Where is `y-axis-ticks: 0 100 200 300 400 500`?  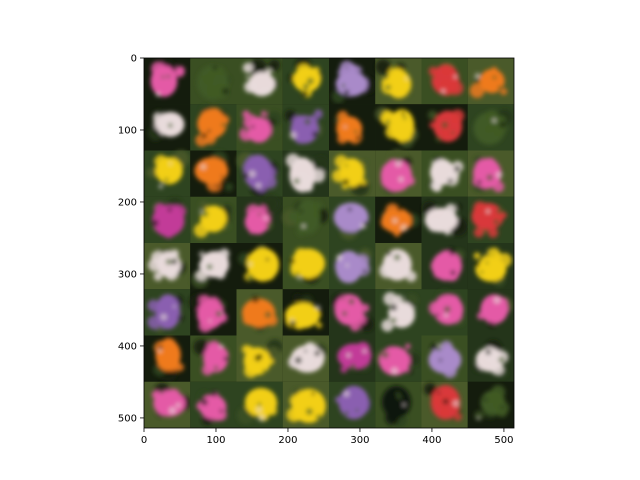 y-axis-ticks: 0 100 200 300 400 500 is located at coordinates (131, 239).